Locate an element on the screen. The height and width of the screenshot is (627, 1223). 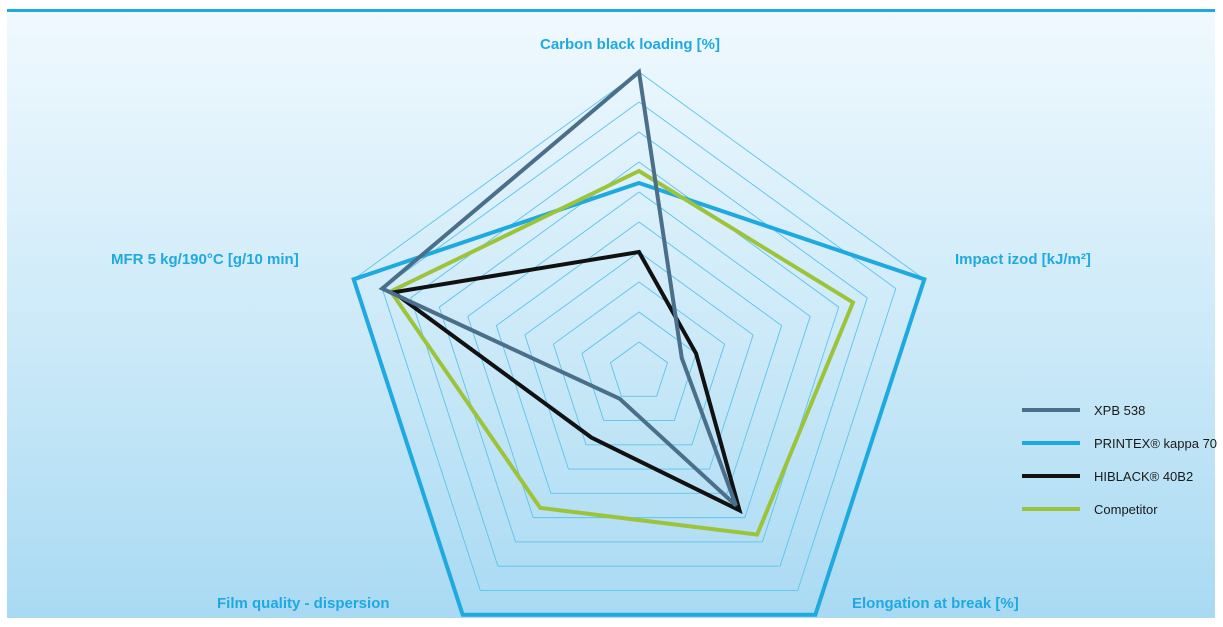
legend-label: XPB 538 is located at coordinates (1120, 410).